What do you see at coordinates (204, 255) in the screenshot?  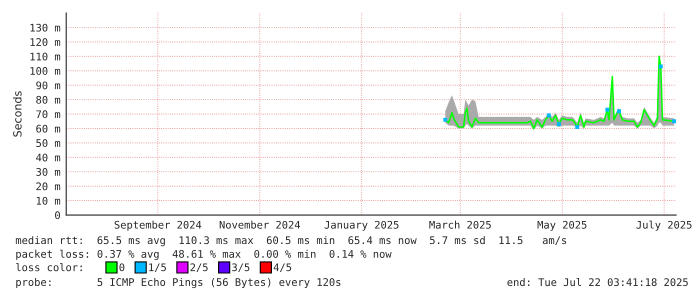 I see `text: packet loss: 0.37 % avg 48.61 % max 0.00 % min 0.14 % now` at bounding box center [204, 255].